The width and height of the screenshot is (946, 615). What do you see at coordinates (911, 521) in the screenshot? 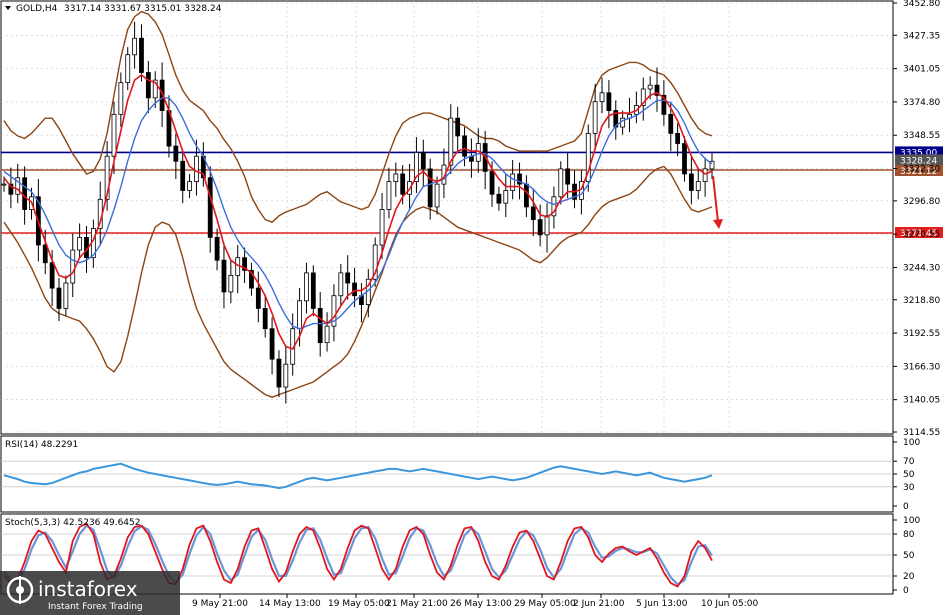
I see `stoch-tick-label: 100` at bounding box center [911, 521].